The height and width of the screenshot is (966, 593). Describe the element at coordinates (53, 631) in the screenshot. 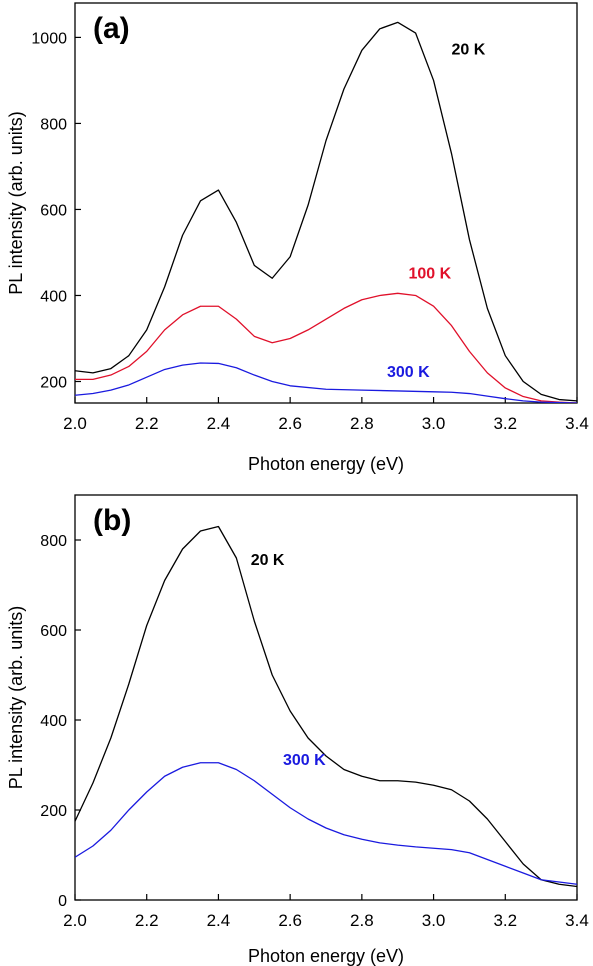

I see `b-y-tick-label: 600` at that location.